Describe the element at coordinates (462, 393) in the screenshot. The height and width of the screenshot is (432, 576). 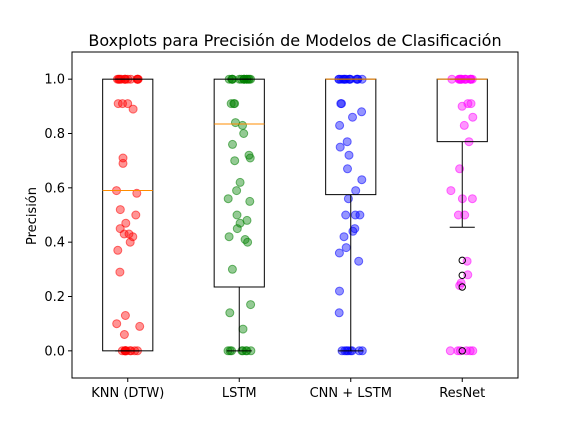
I see `x-tick-label: ResNet` at that location.